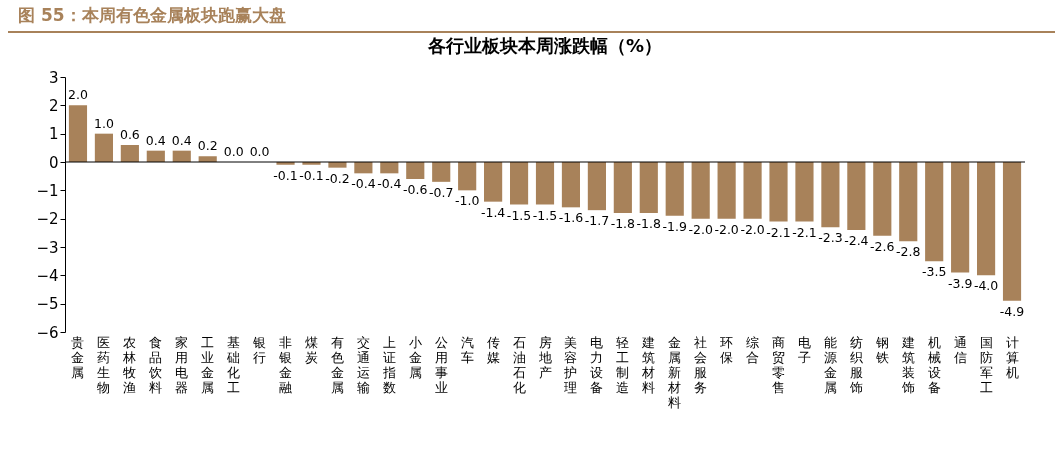 The image size is (1063, 465). What do you see at coordinates (441, 192) in the screenshot?
I see `data-label: -0.7` at bounding box center [441, 192].